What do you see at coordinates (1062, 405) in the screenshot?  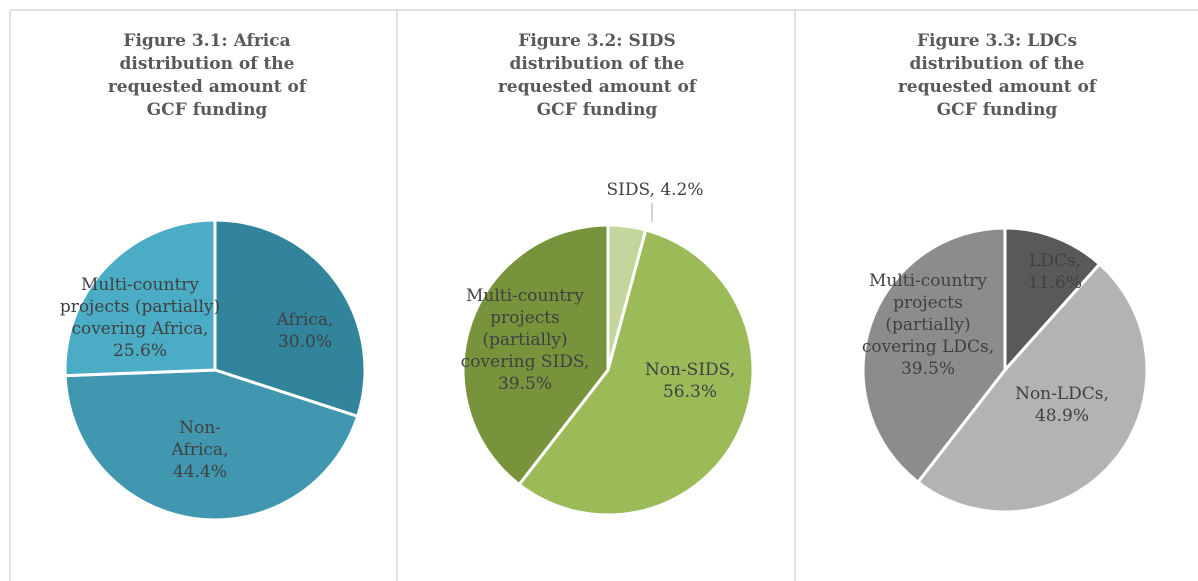 I see `data-label: Non-LDCs, 48.9%` at bounding box center [1062, 405].